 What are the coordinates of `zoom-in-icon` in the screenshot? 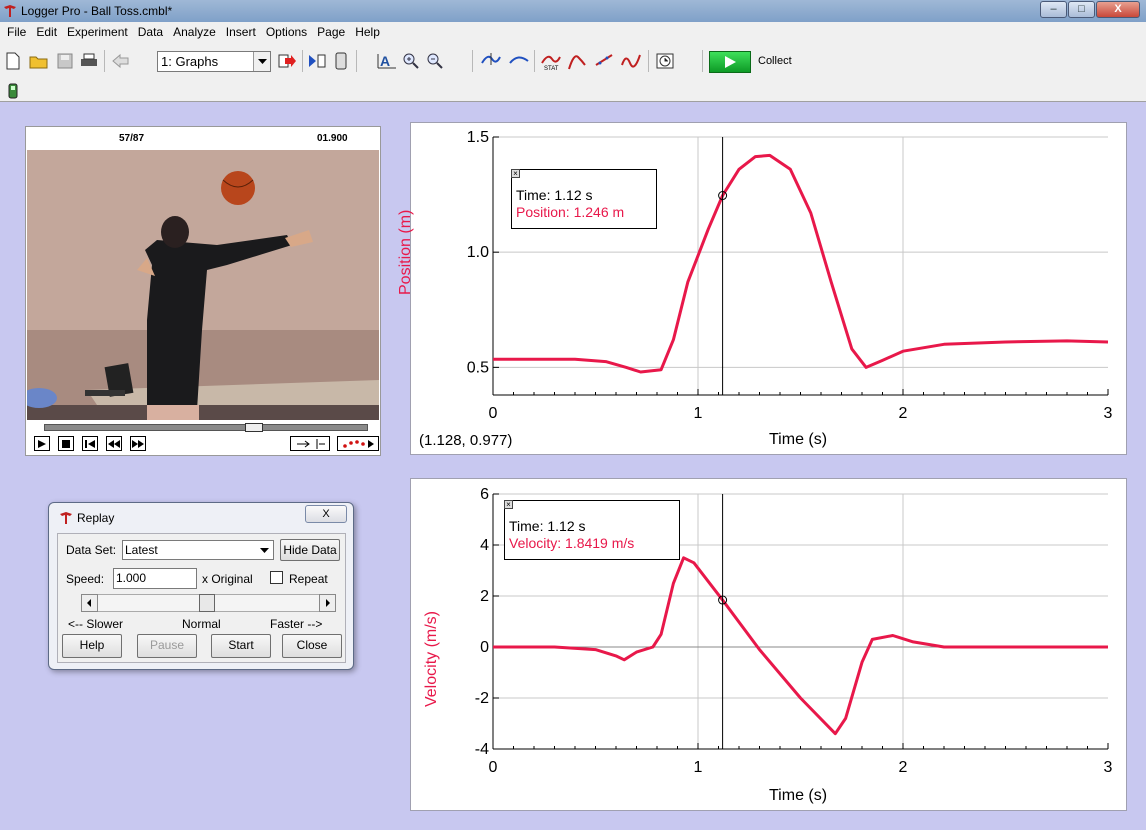 It's located at (411, 61).